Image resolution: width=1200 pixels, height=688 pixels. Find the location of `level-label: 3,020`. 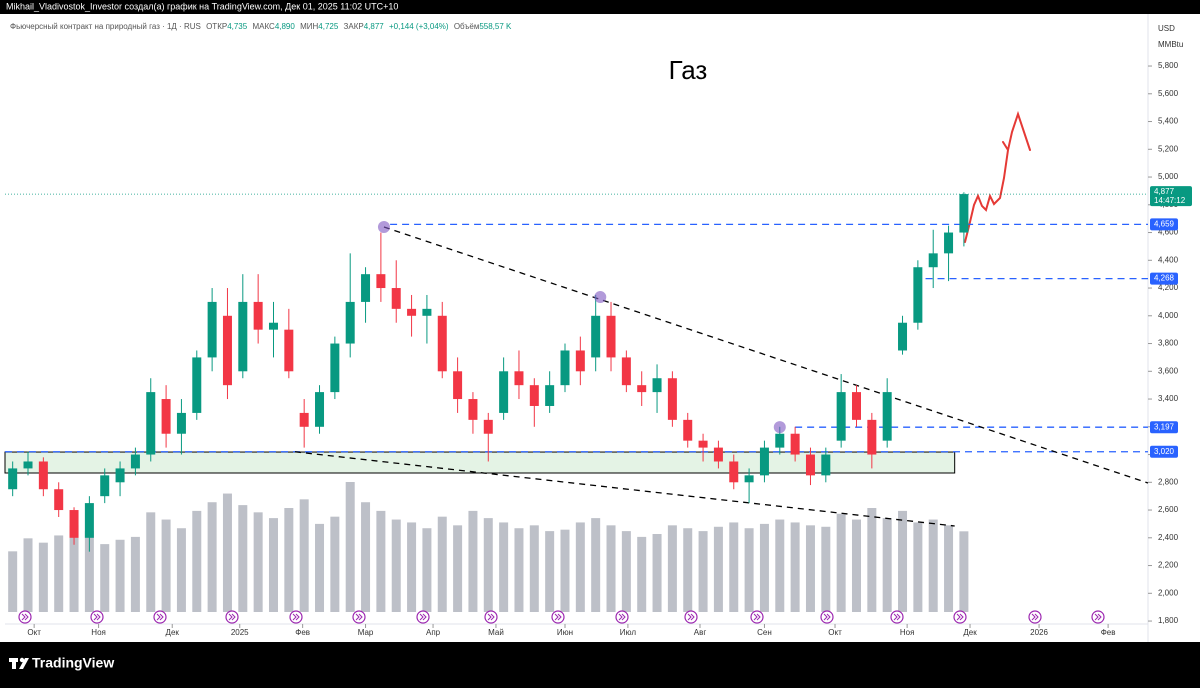

level-label: 3,020 is located at coordinates (1164, 451).